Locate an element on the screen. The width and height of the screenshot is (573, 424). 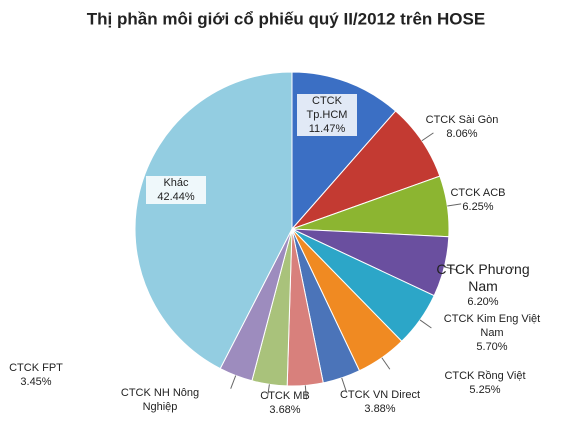
slice-label: CTCK Tp.HCM 11.47% is located at coordinates (327, 115).